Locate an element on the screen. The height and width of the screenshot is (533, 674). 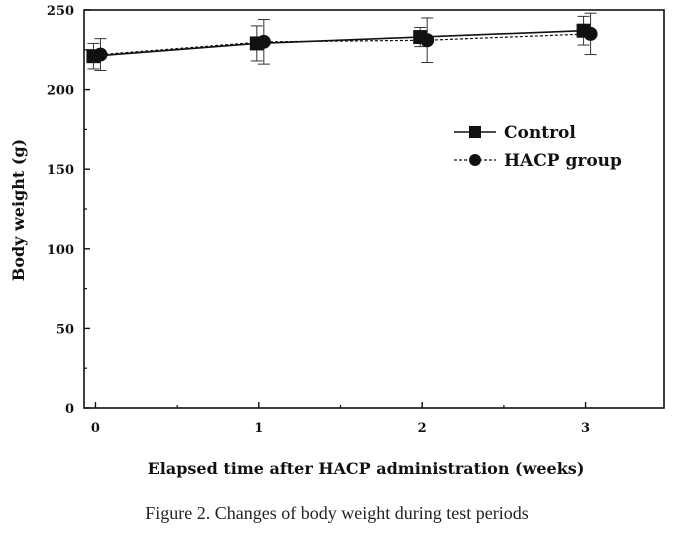
legend: Control HACP group is located at coordinates (538, 147).